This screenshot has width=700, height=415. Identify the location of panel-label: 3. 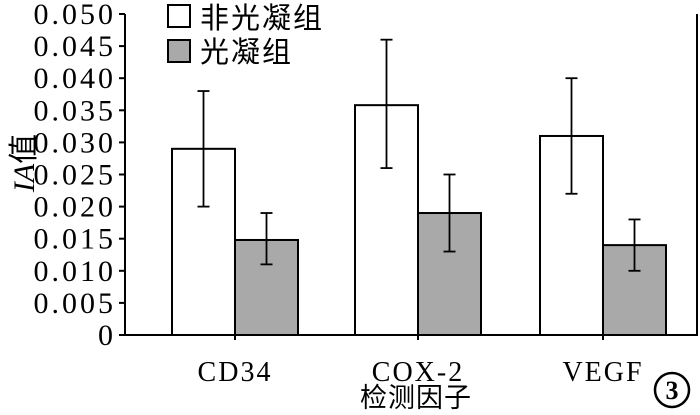
(672, 390).